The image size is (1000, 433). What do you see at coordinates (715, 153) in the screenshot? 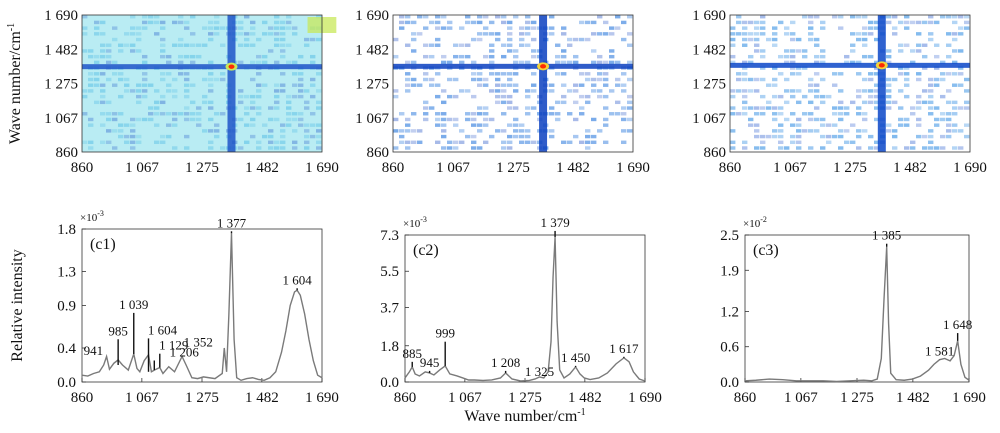
I see `y-tick-label: 860` at bounding box center [715, 153].